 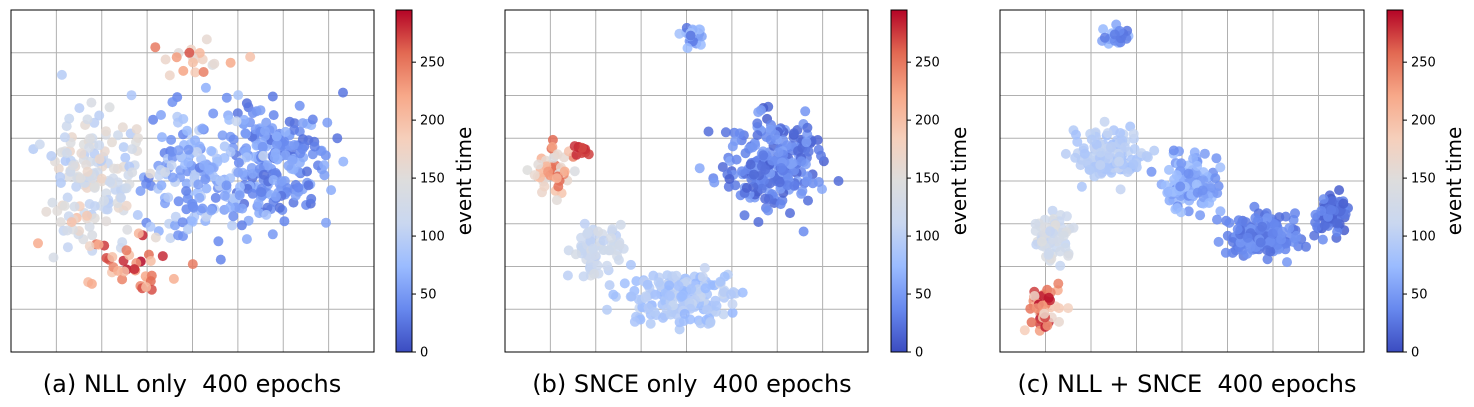 I want to click on colorbar-tick-label: 250, so click(x=927, y=63).